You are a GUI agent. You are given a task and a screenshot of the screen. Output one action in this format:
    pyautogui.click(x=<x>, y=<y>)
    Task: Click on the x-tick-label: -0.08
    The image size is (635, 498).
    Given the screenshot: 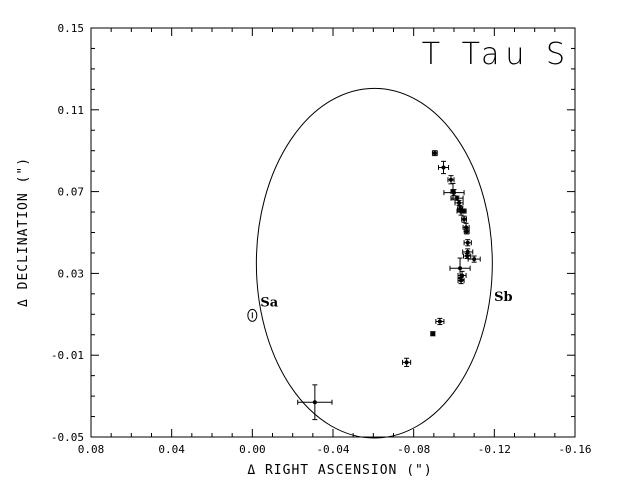 What is the action you would take?
    pyautogui.click(x=413, y=449)
    